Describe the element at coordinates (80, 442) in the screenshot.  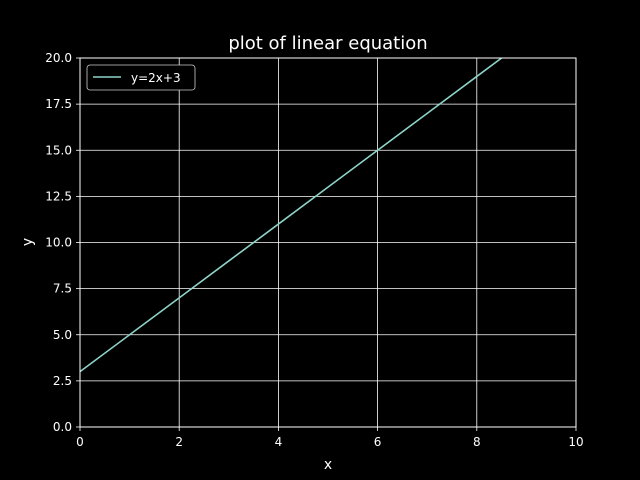
I see `x-tick-label: 0` at that location.